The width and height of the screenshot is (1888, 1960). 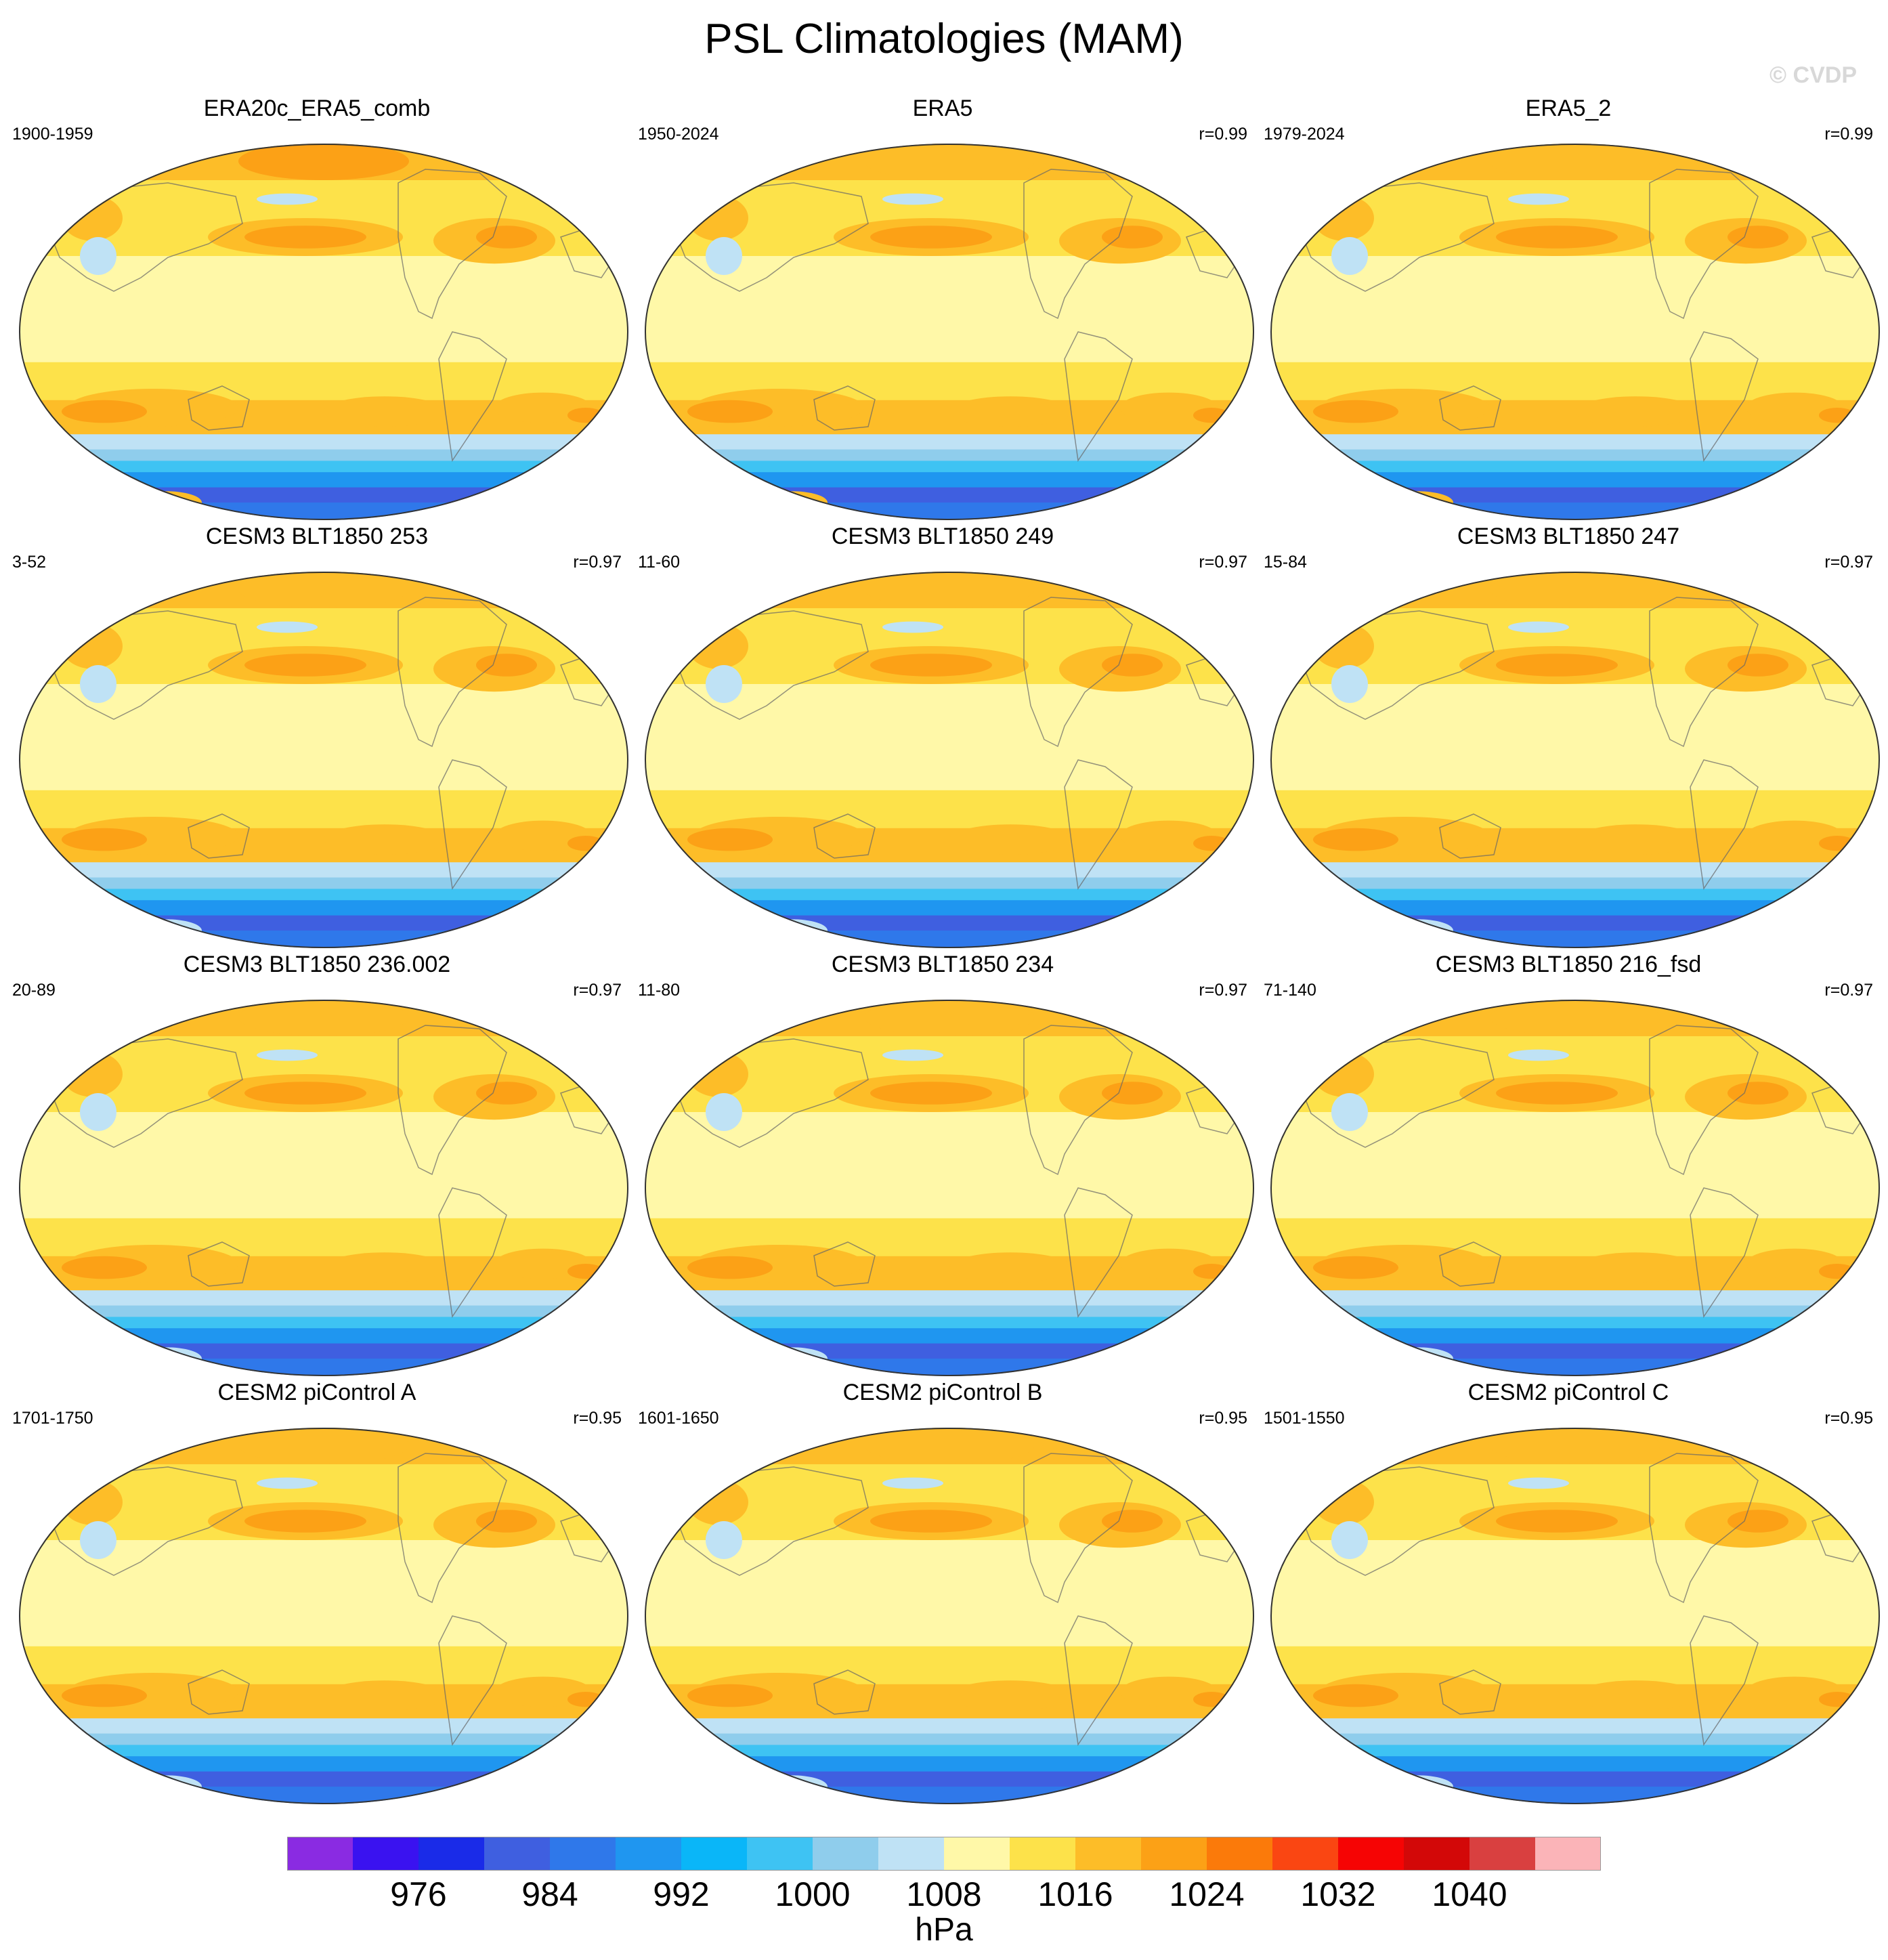 I want to click on map-panel: CESM3 BLT1850 236.002 20-89 r=0.97, so click(x=323, y=1164).